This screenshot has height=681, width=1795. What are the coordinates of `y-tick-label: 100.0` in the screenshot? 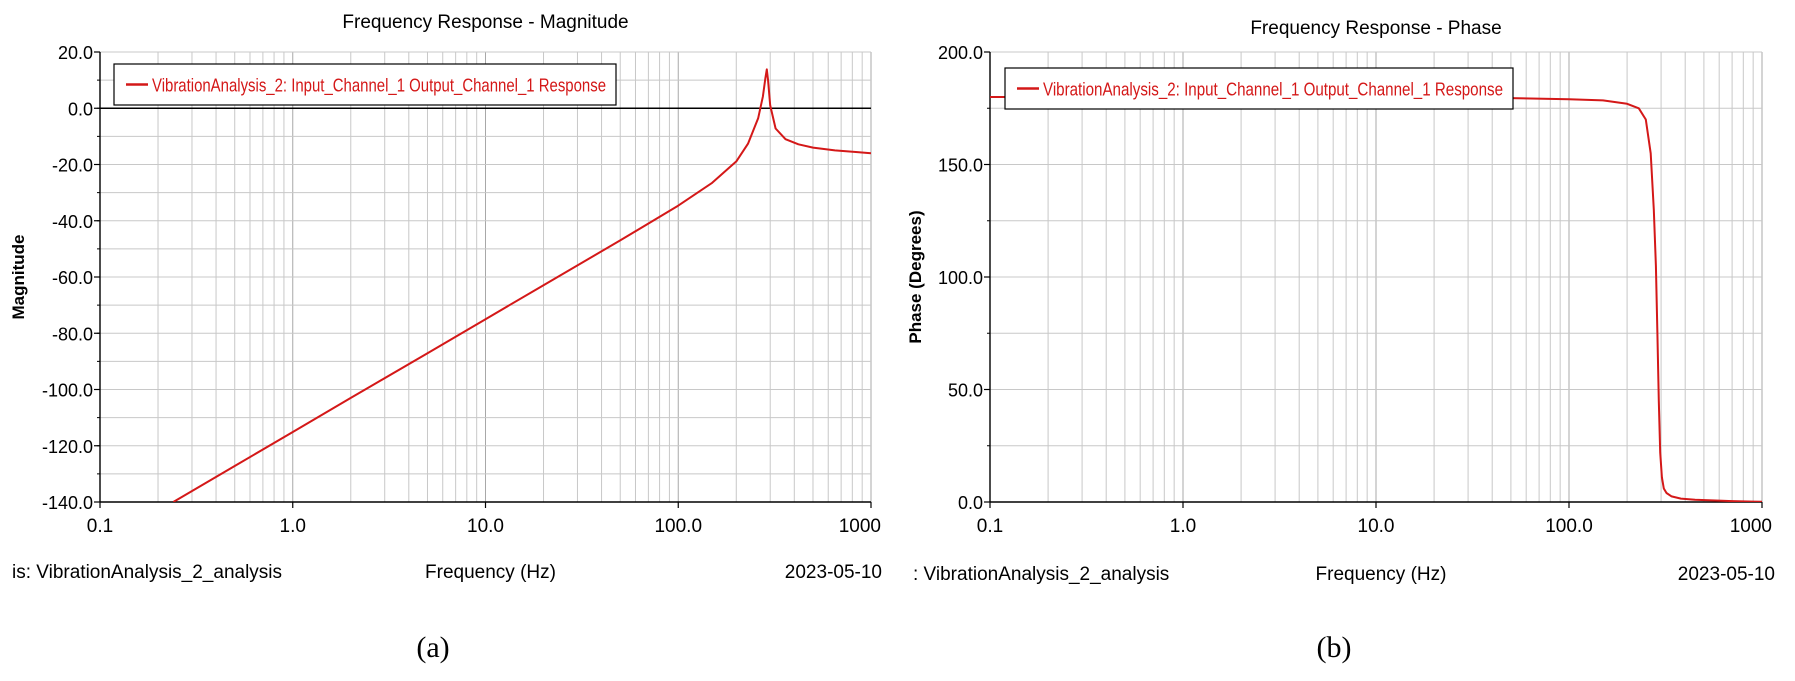 It's located at (960, 278).